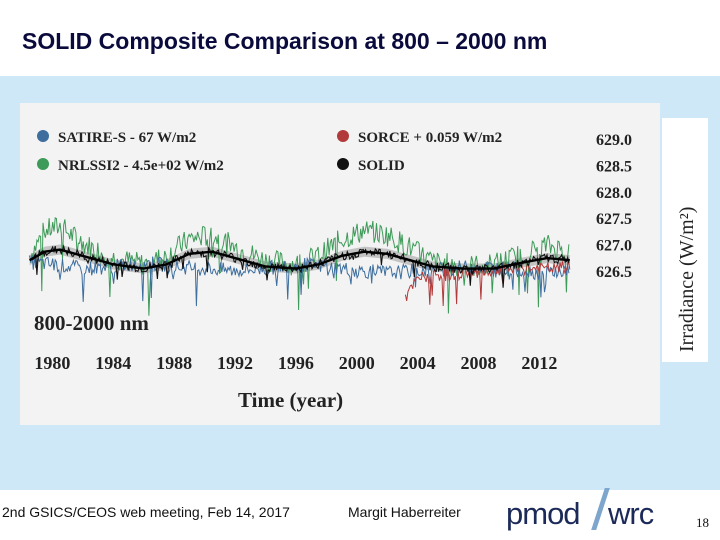 The image size is (720, 540). I want to click on x-tick-label: 1980, so click(52, 363).